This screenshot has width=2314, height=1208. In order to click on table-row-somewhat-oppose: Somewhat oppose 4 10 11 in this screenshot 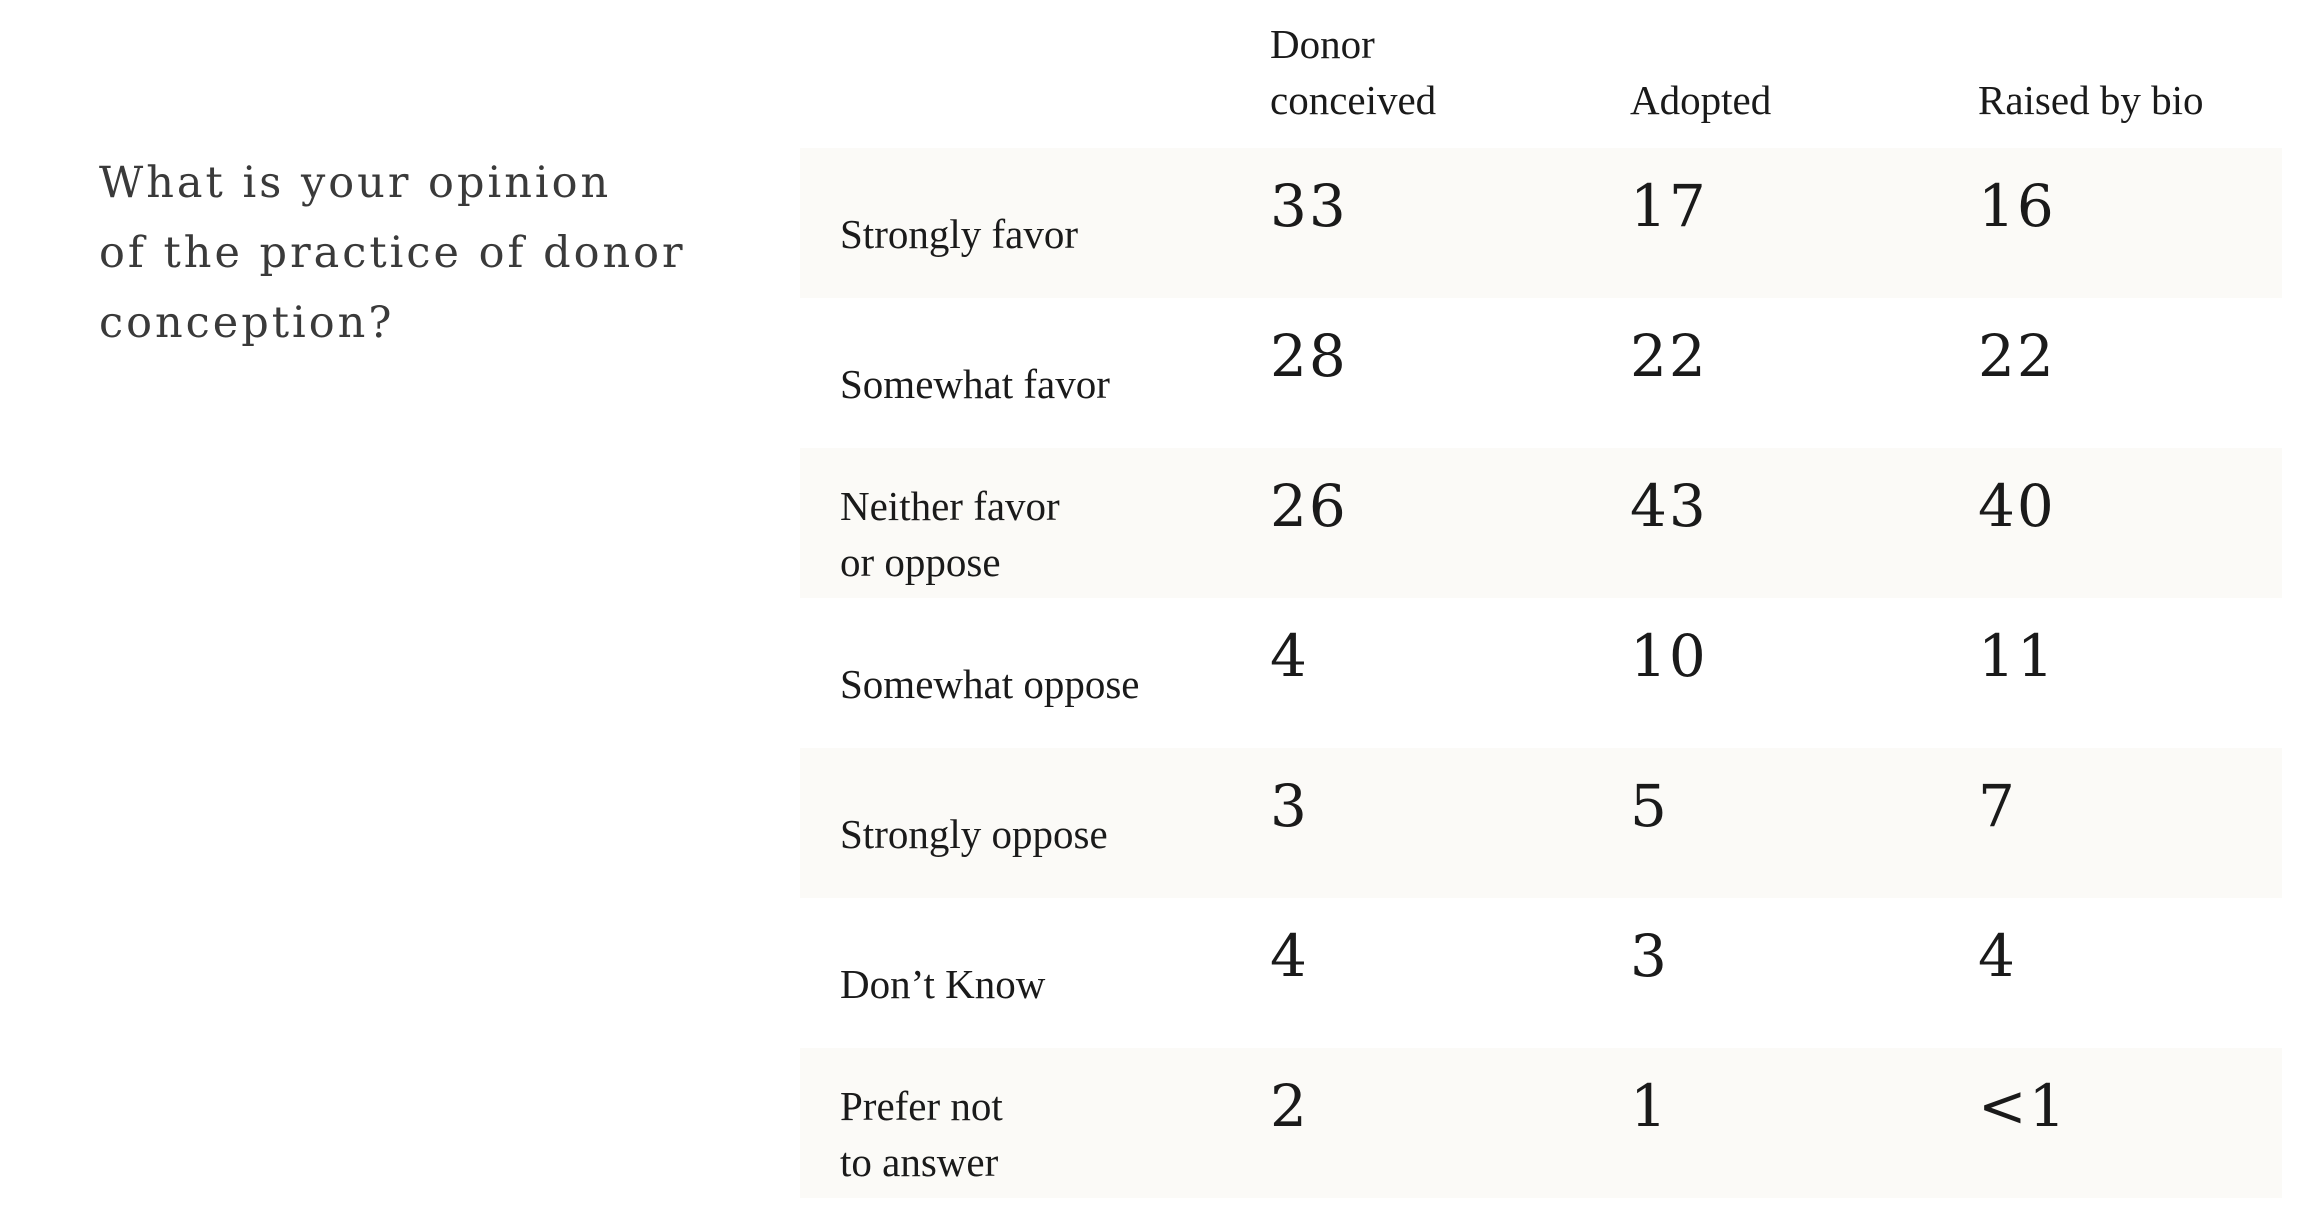, I will do `click(1541, 673)`.